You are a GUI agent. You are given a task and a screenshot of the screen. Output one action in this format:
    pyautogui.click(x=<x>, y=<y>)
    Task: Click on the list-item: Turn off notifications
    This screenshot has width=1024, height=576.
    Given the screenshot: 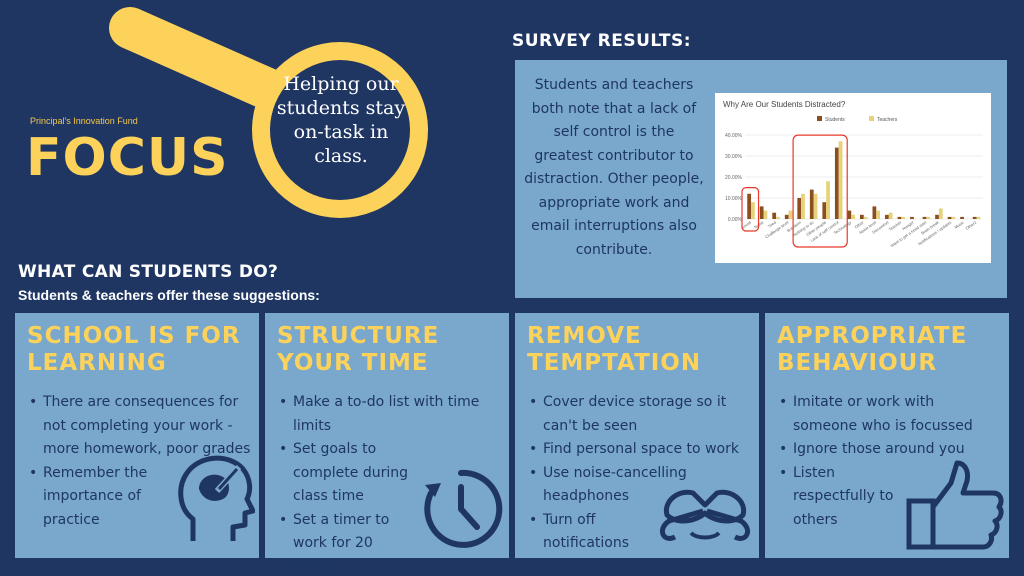 What is the action you would take?
    pyautogui.click(x=594, y=532)
    